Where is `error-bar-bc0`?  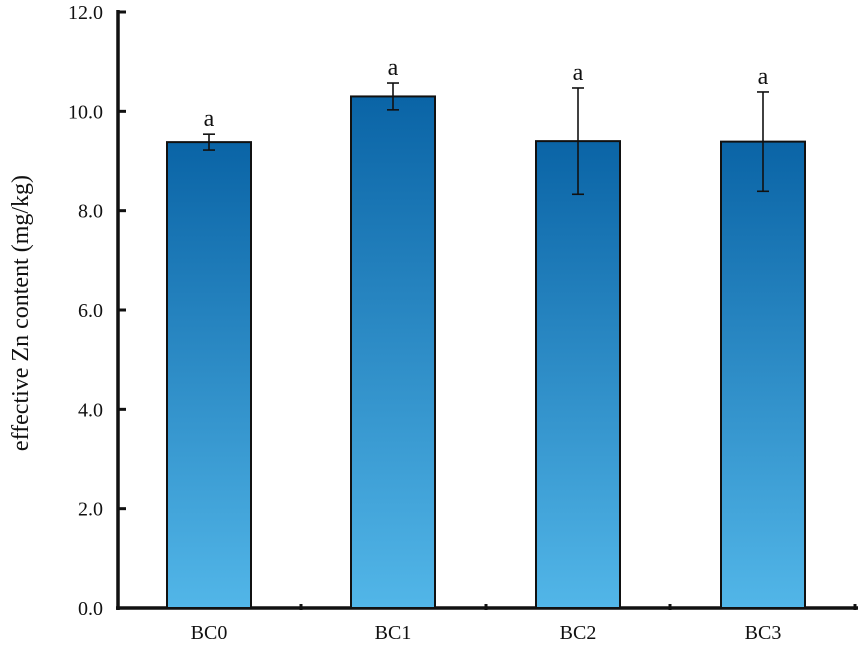 error-bar-bc0 is located at coordinates (209, 142).